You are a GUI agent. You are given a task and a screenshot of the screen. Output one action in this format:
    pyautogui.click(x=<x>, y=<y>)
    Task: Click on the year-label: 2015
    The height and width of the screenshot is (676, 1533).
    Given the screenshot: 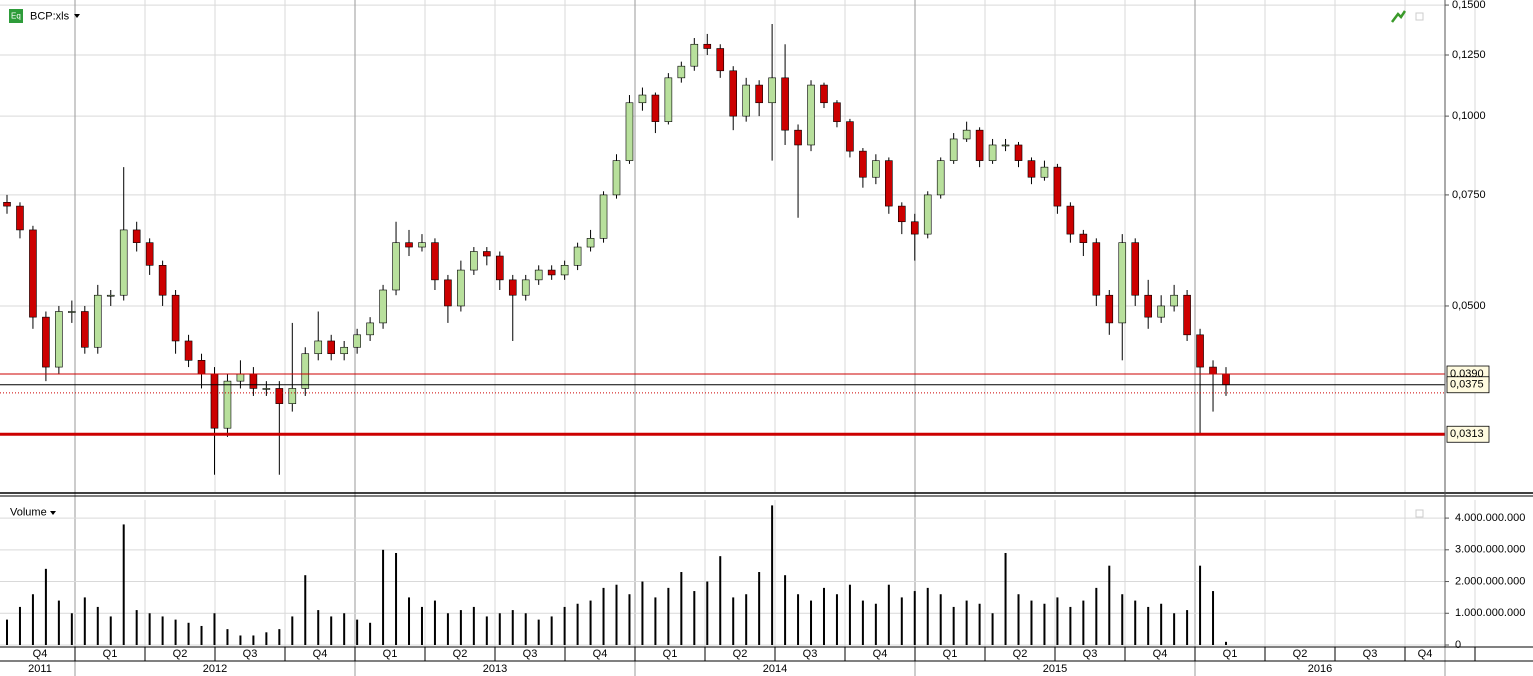 What is the action you would take?
    pyautogui.click(x=1055, y=669)
    